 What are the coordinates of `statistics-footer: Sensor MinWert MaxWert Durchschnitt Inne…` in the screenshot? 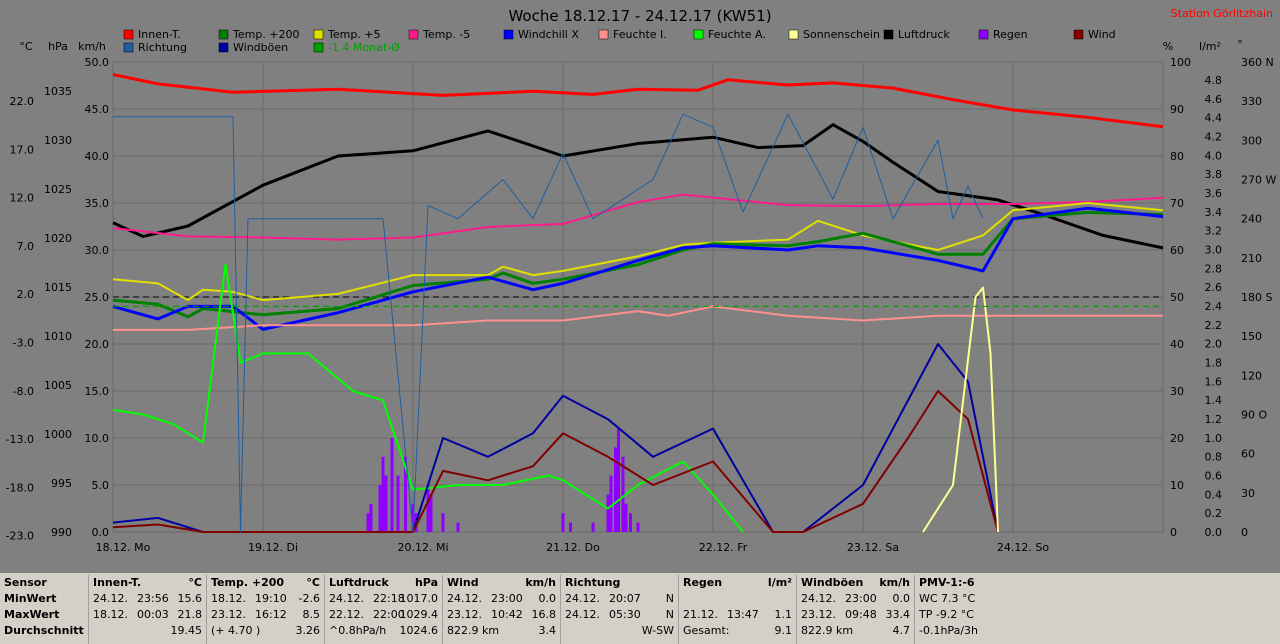 It's located at (640, 608).